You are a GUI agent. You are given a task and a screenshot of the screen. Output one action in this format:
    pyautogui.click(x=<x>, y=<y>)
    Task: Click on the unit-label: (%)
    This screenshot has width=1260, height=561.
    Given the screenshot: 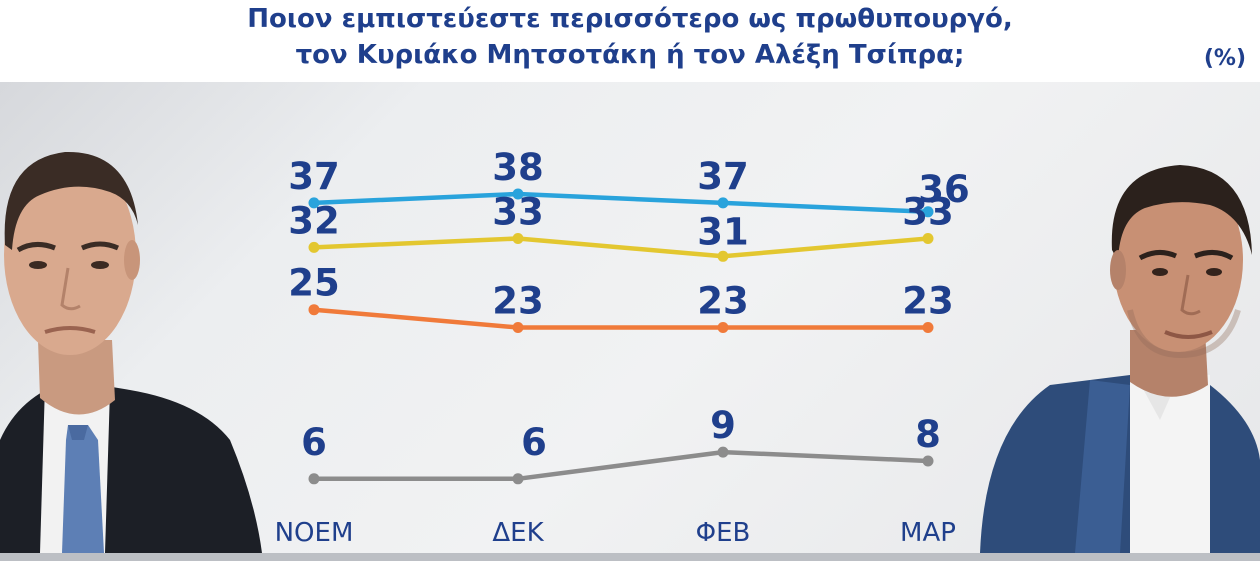 What is the action you would take?
    pyautogui.click(x=1224, y=58)
    